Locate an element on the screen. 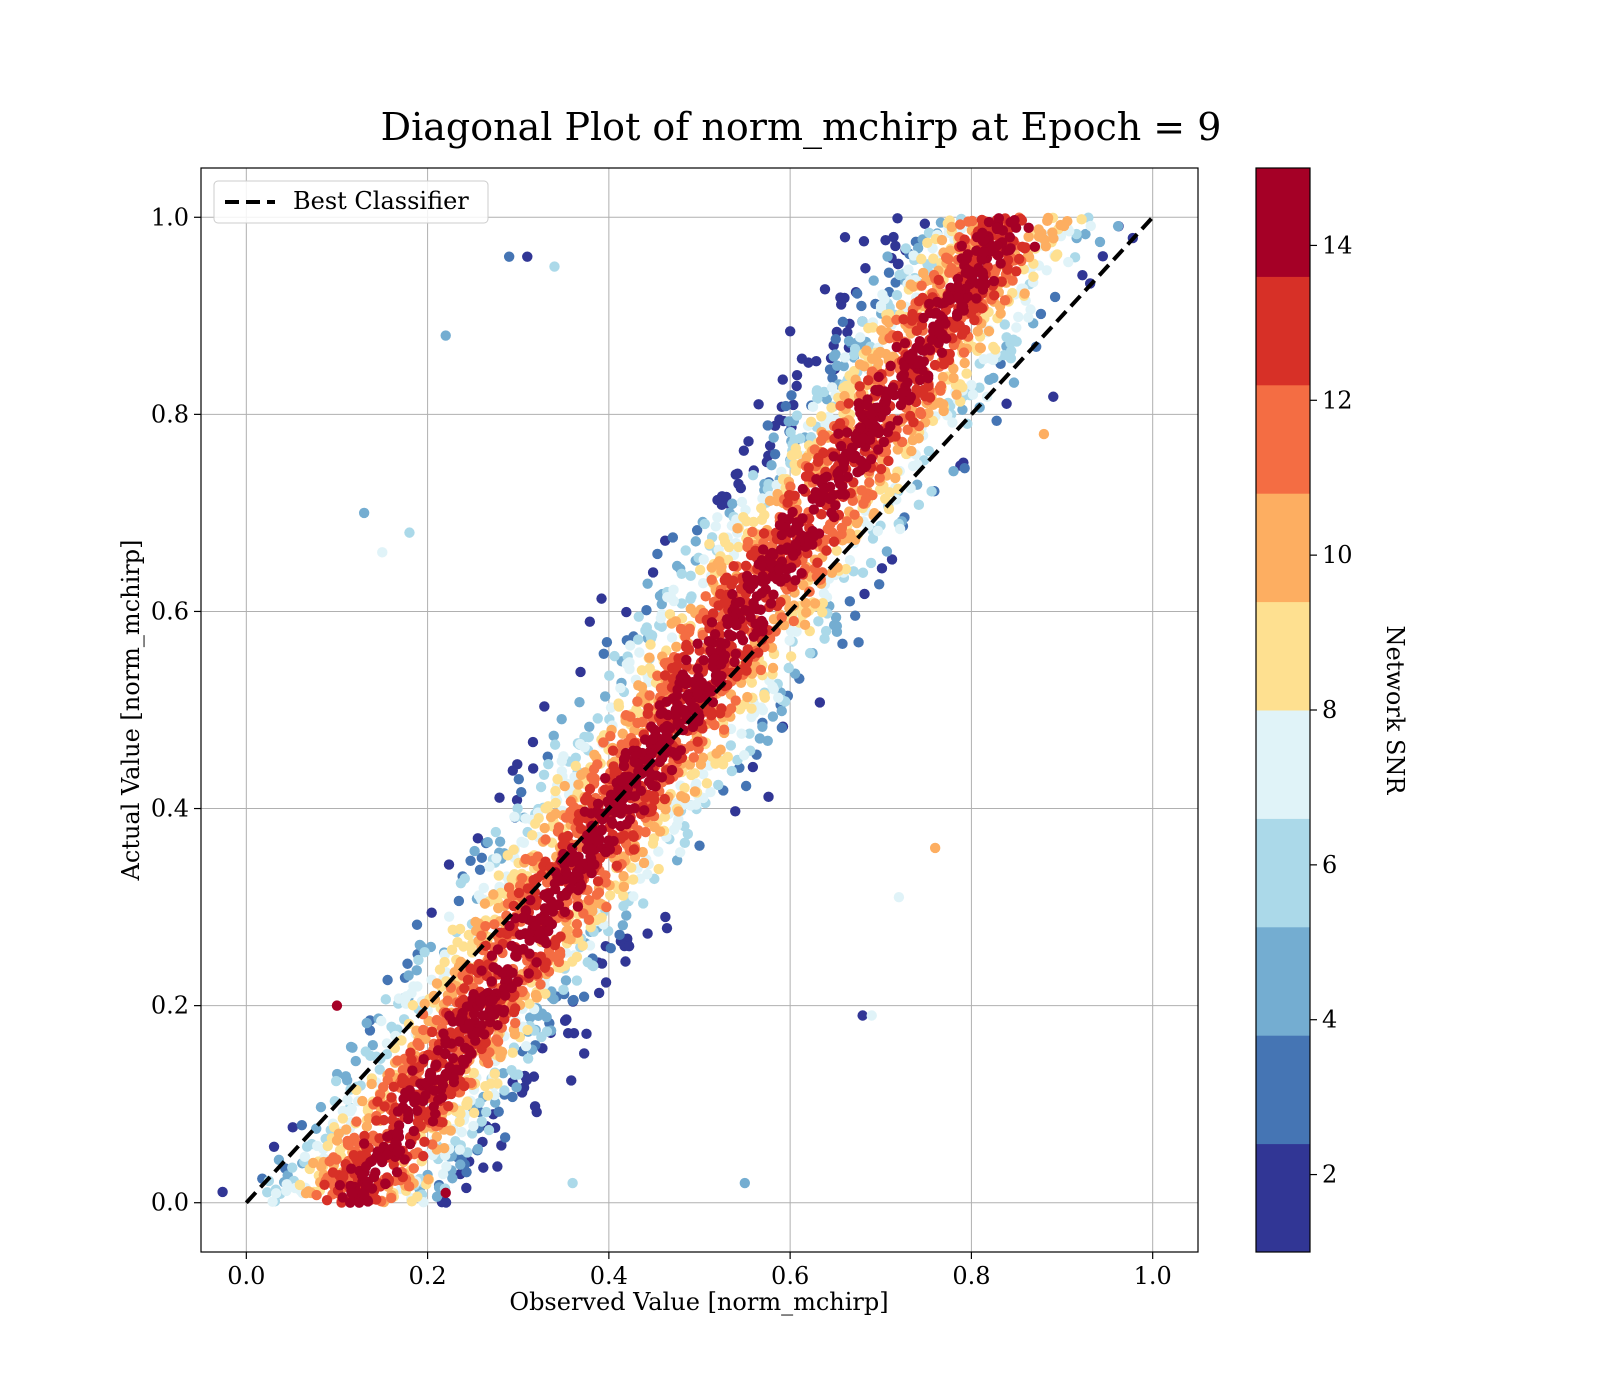  y-axis-label: Actual Value [norm_mchirp] is located at coordinates (131, 711).